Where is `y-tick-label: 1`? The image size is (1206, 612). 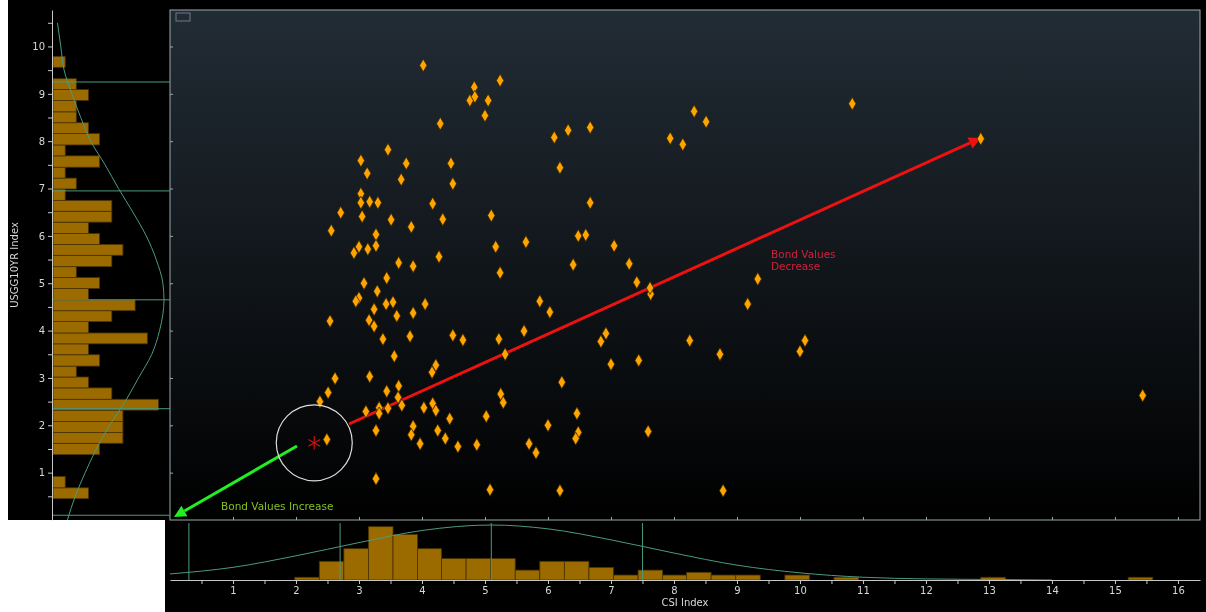
y-tick-label: 1 is located at coordinates (41, 473).